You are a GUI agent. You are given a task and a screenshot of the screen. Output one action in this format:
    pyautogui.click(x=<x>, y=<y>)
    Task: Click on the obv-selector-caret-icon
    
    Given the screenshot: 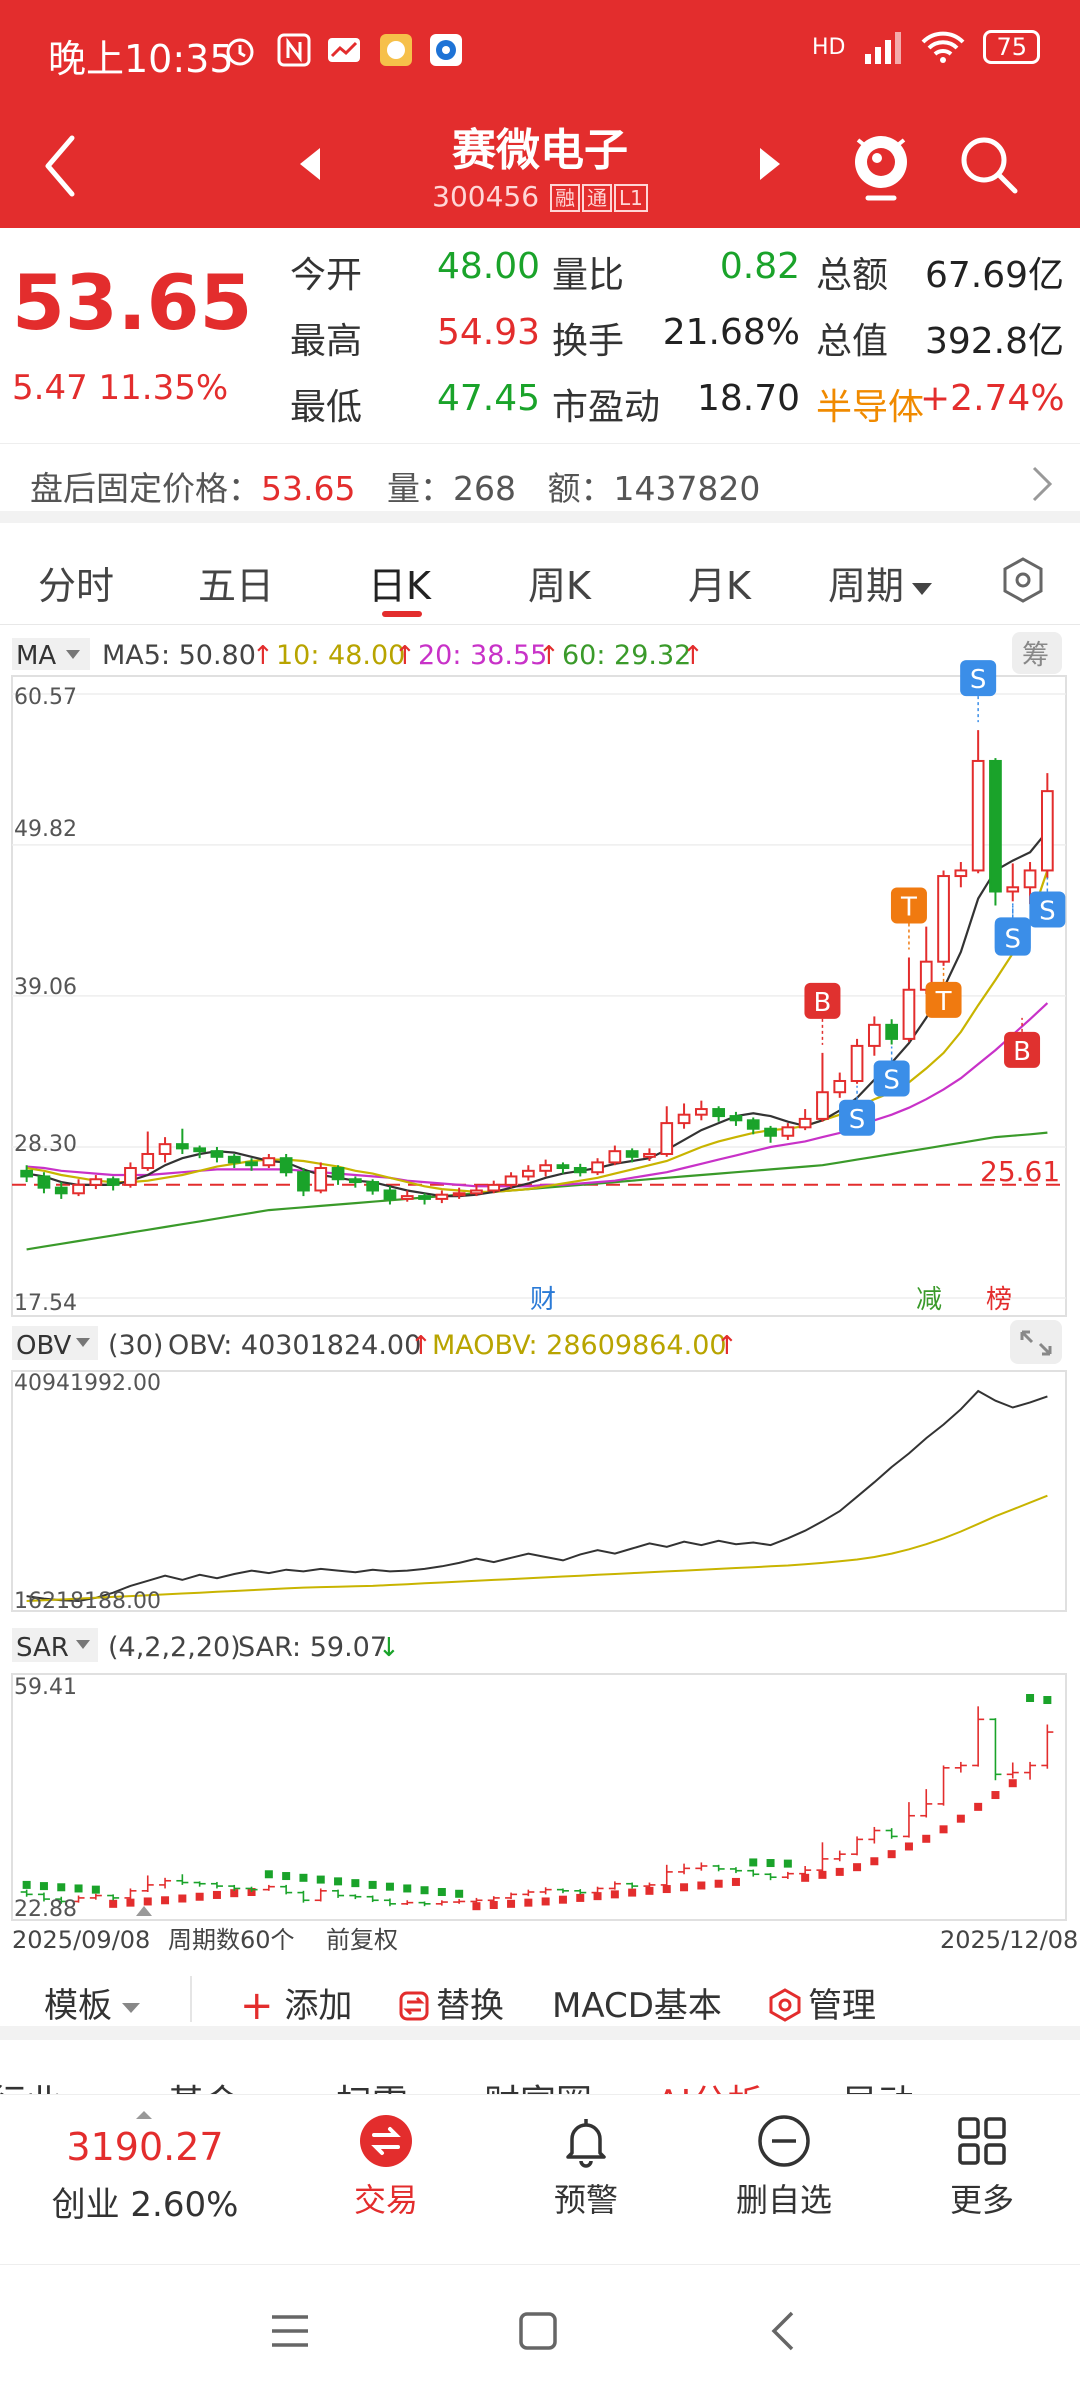 What is the action you would take?
    pyautogui.click(x=83, y=1342)
    